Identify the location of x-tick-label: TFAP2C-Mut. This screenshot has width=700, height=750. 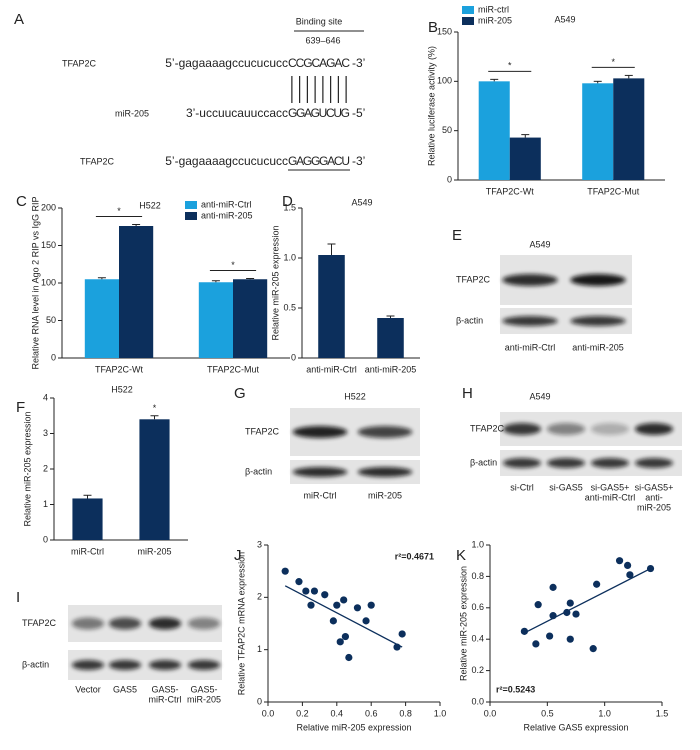
(613, 191).